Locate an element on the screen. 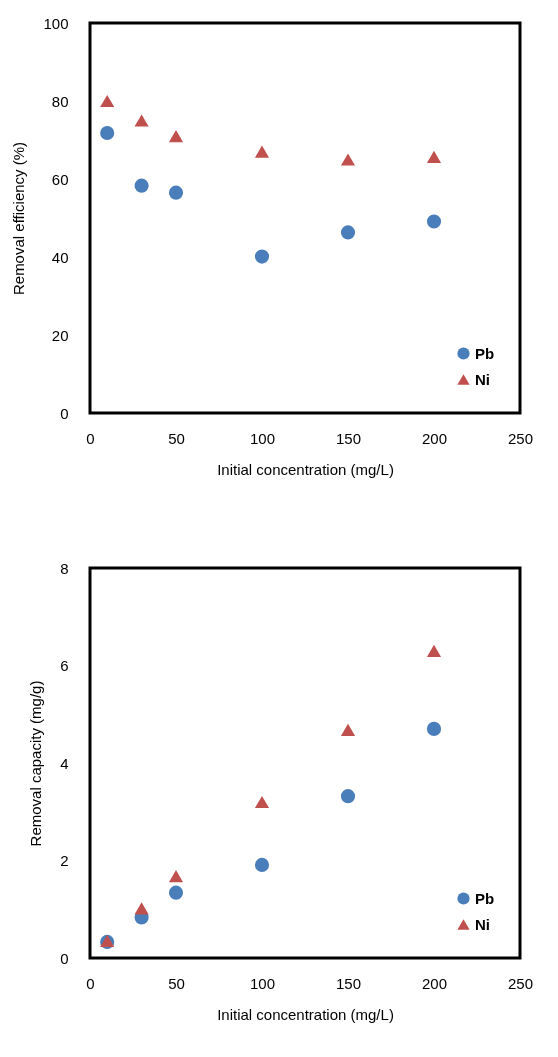 This screenshot has height=1057, width=558. y-axis-title: Removal efficiency (%) is located at coordinates (19, 218).